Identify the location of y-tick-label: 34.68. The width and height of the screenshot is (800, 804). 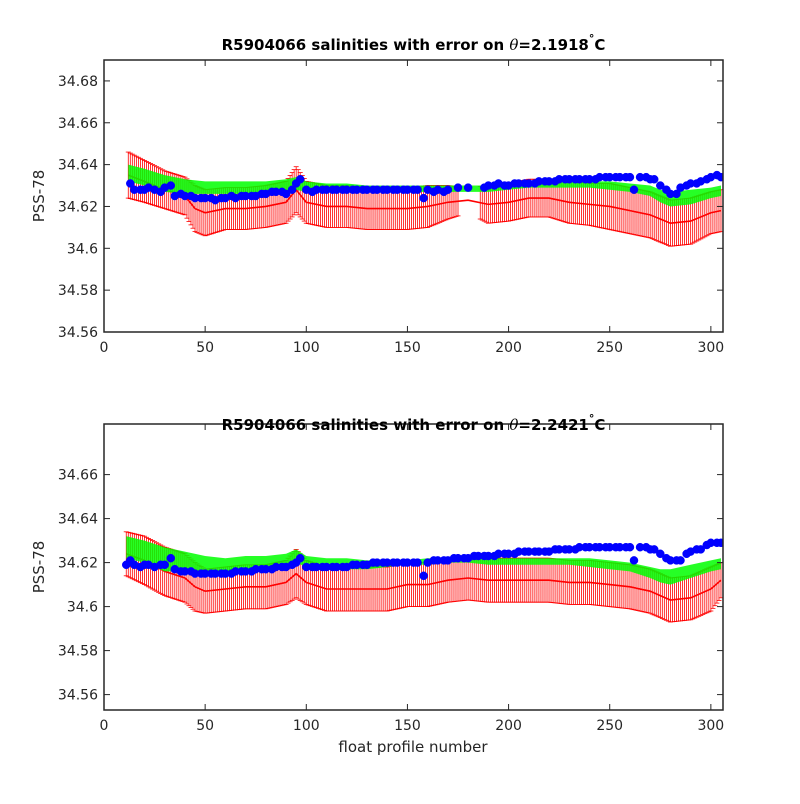
(78, 82).